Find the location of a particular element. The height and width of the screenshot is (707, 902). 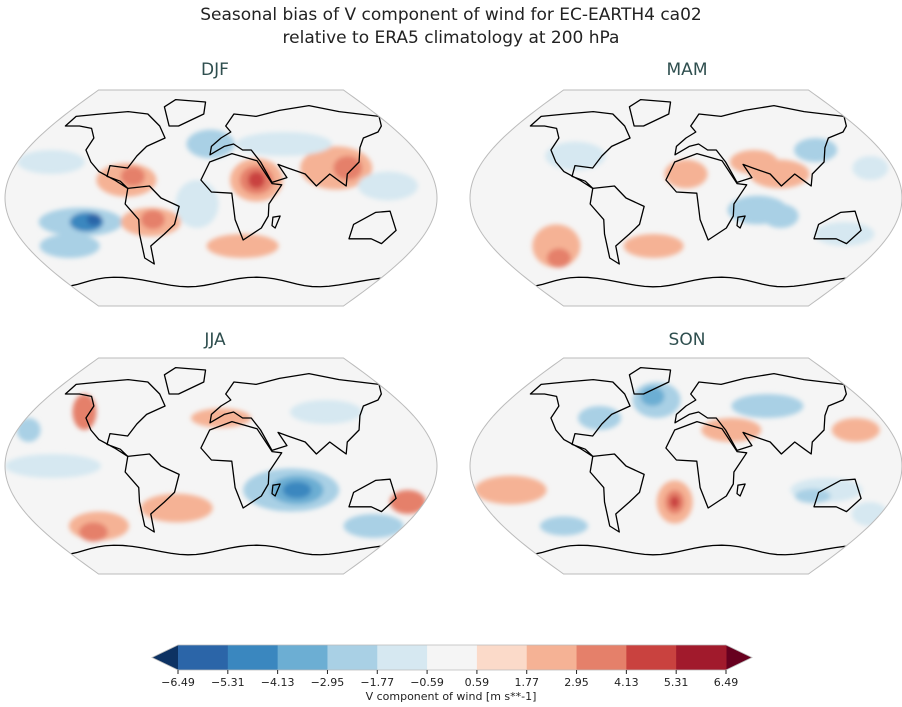

colorbar-tick-label: 5.31 is located at coordinates (676, 682).